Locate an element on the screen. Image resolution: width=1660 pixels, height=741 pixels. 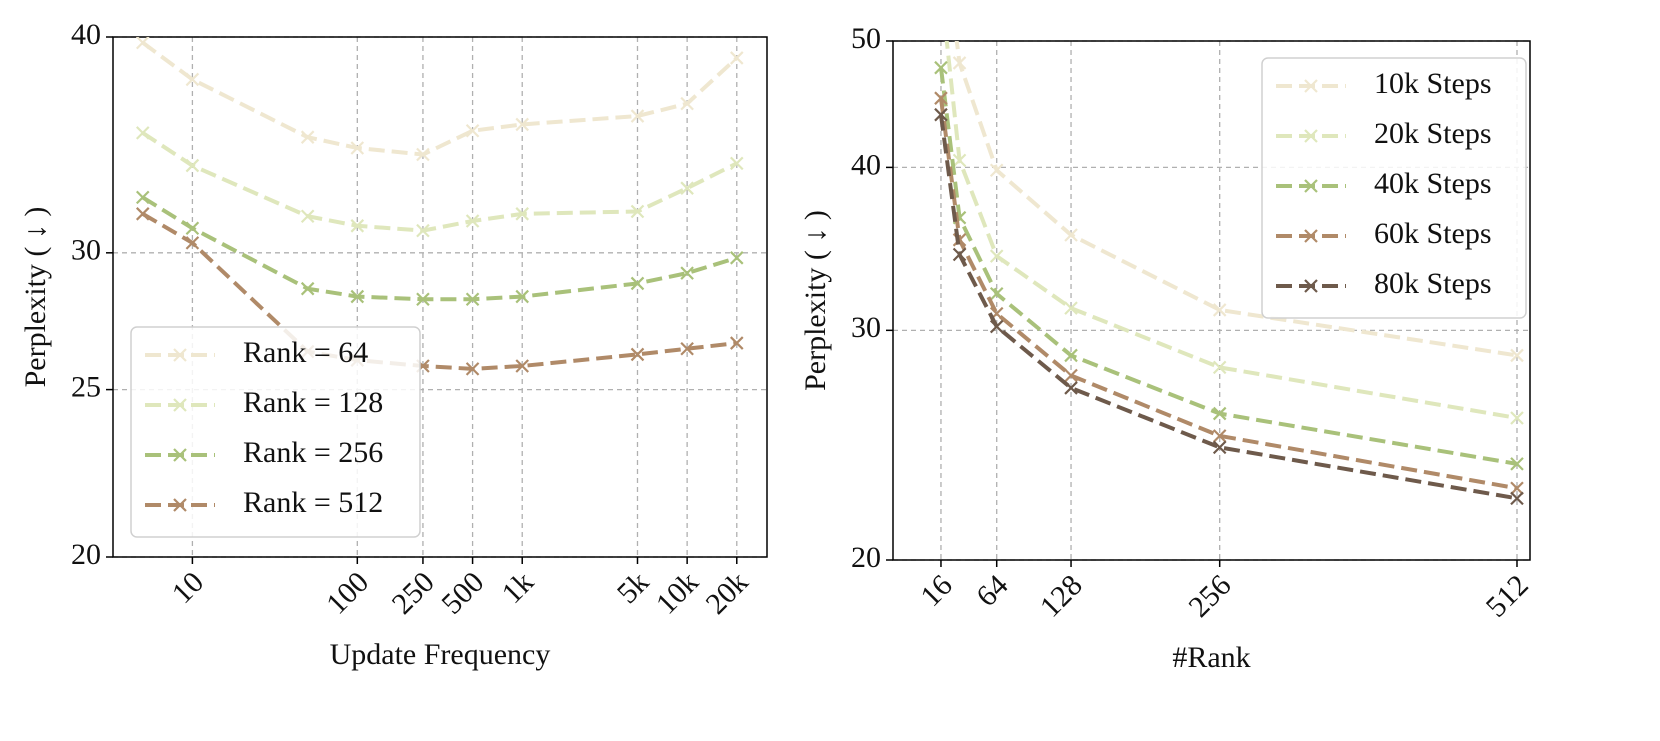
x-tick-label: 500 is located at coordinates (462, 592).